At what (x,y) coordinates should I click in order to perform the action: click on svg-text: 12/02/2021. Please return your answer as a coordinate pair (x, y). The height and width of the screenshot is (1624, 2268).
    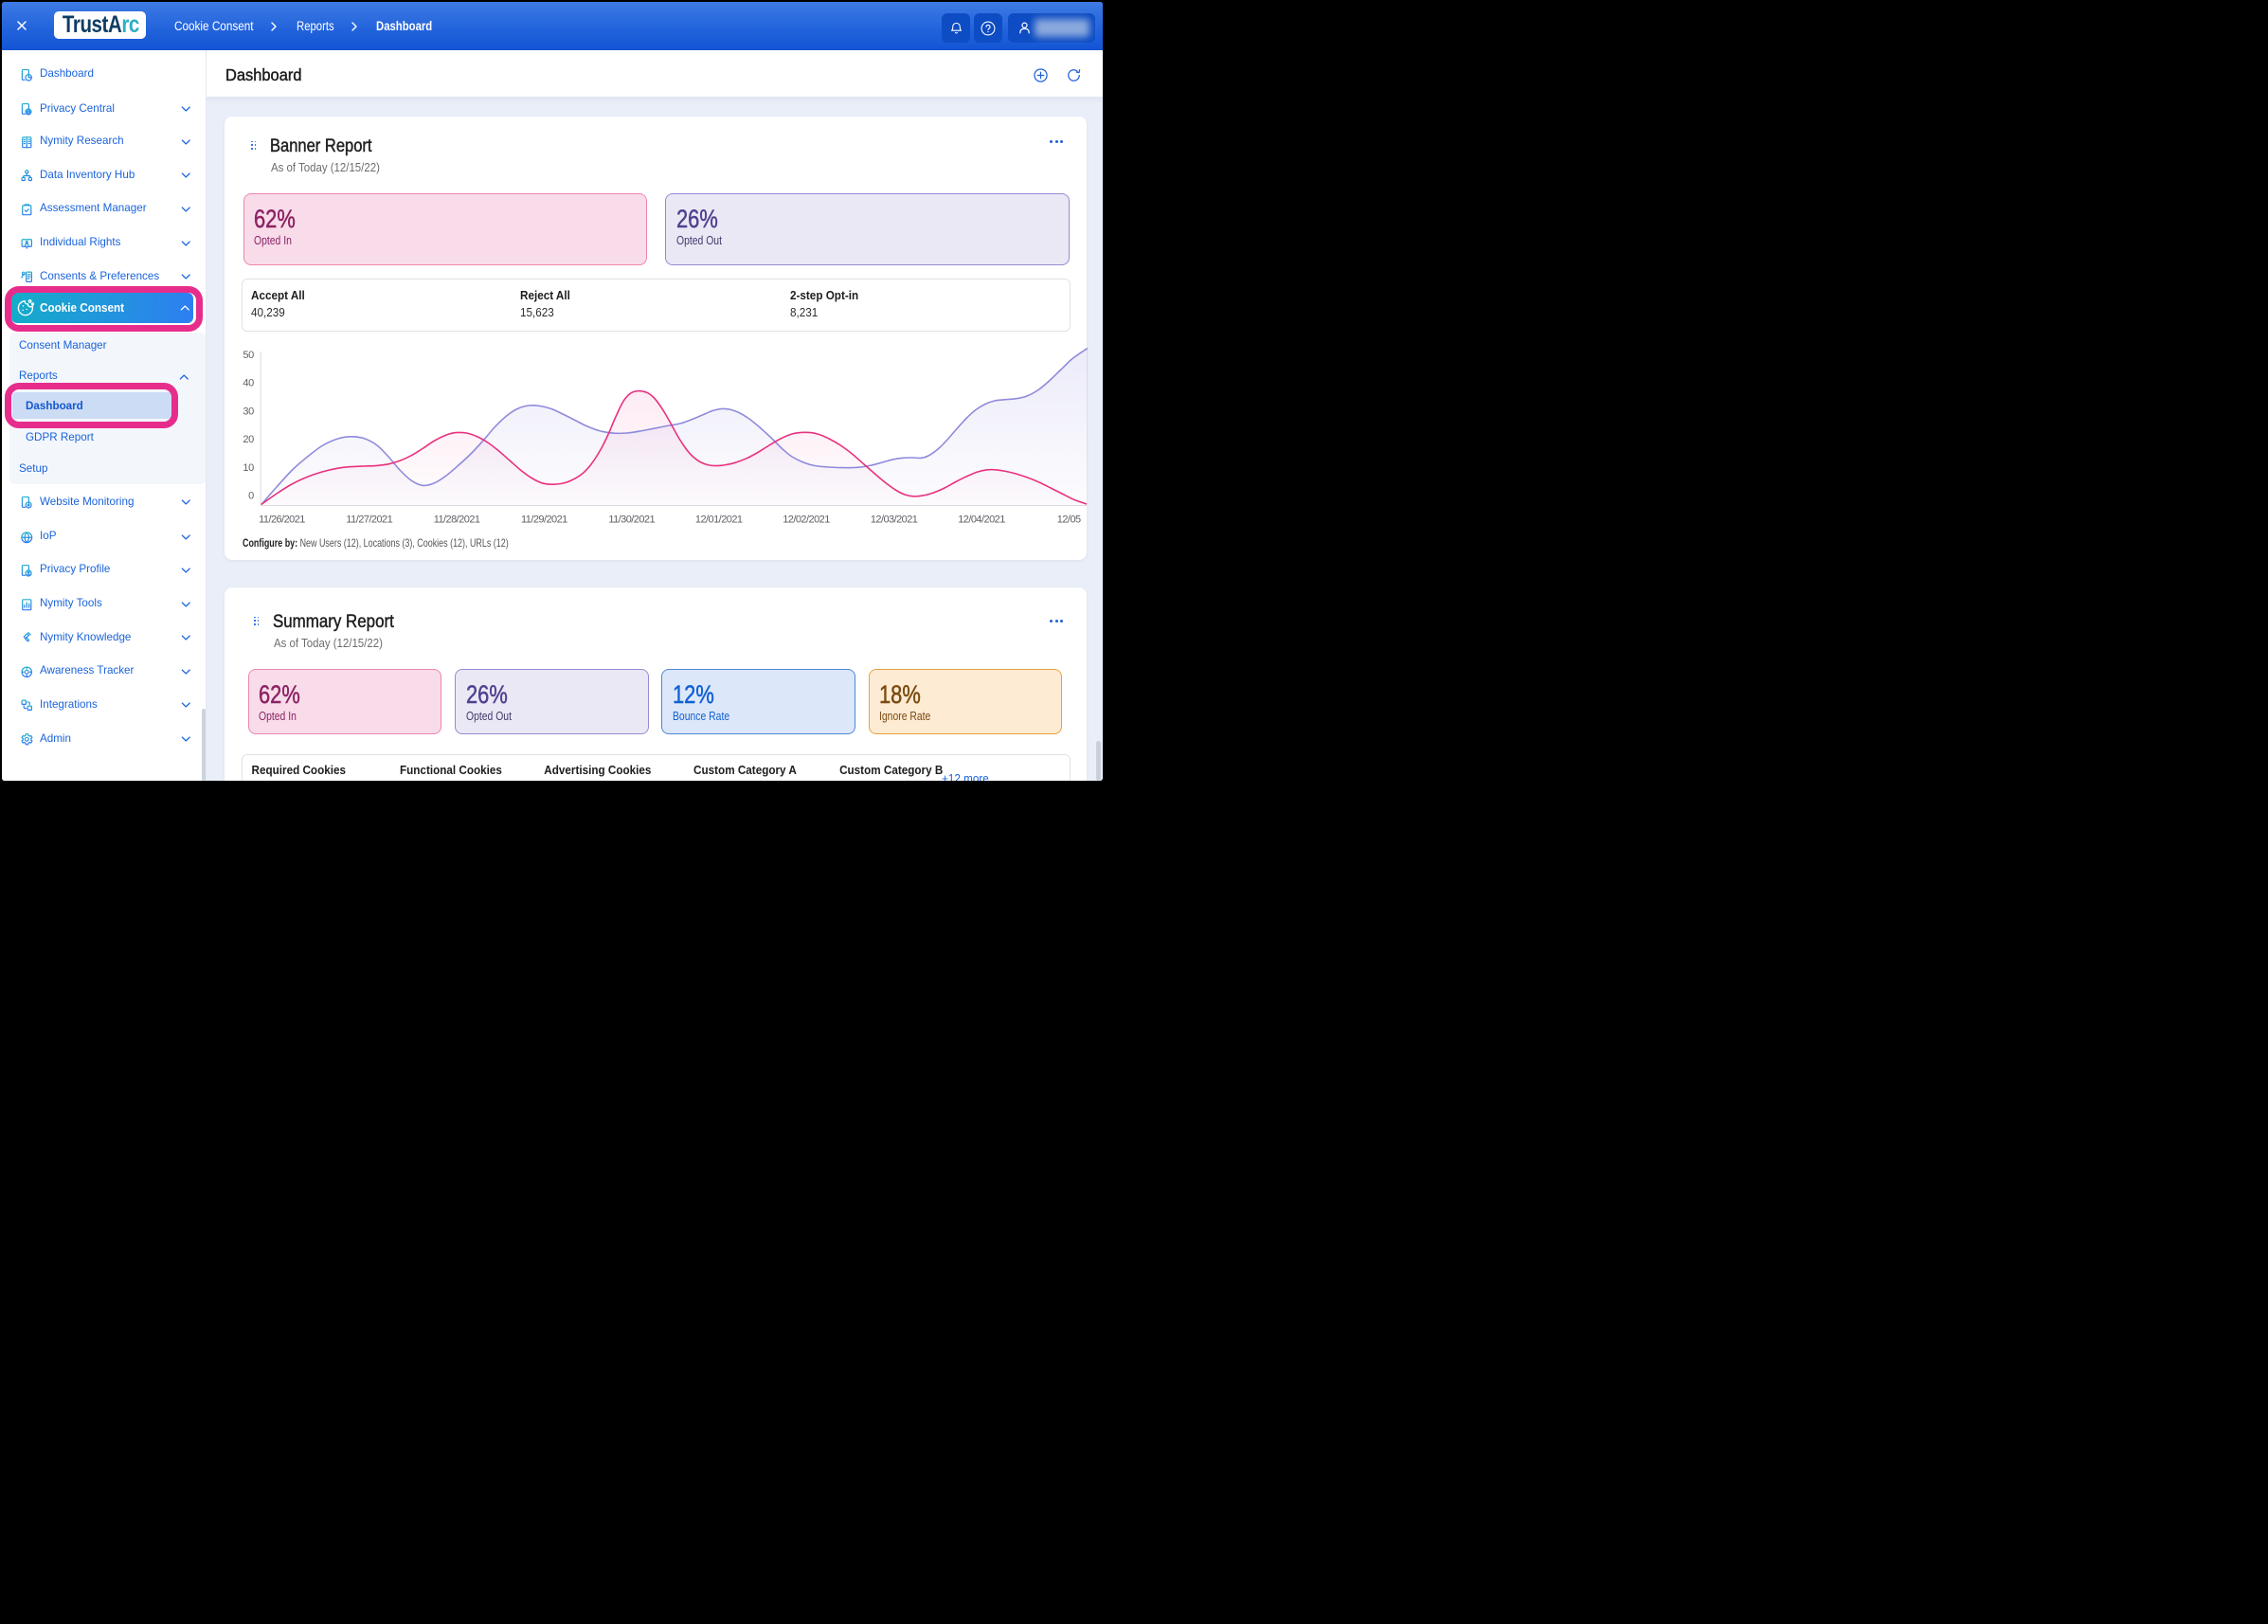
    Looking at the image, I should click on (806, 520).